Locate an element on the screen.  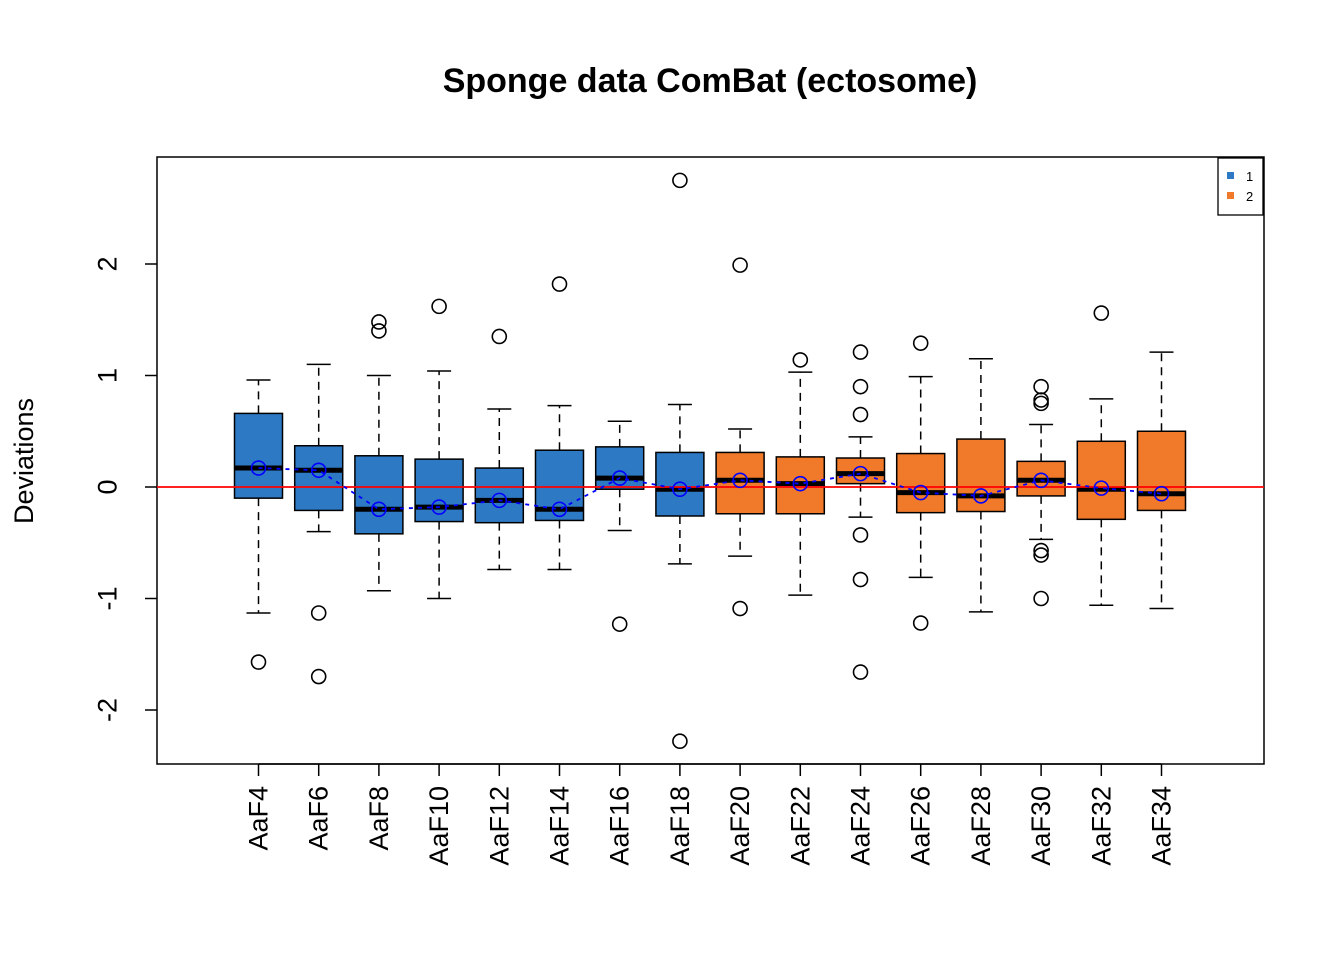
box-AaF8 is located at coordinates (379, 453).